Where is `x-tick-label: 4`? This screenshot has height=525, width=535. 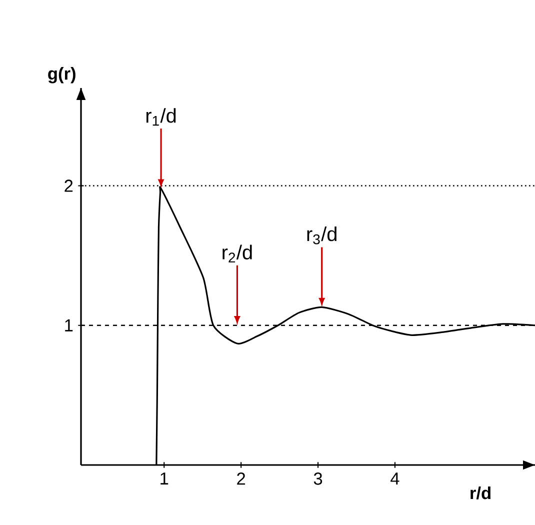 x-tick-label: 4 is located at coordinates (395, 478).